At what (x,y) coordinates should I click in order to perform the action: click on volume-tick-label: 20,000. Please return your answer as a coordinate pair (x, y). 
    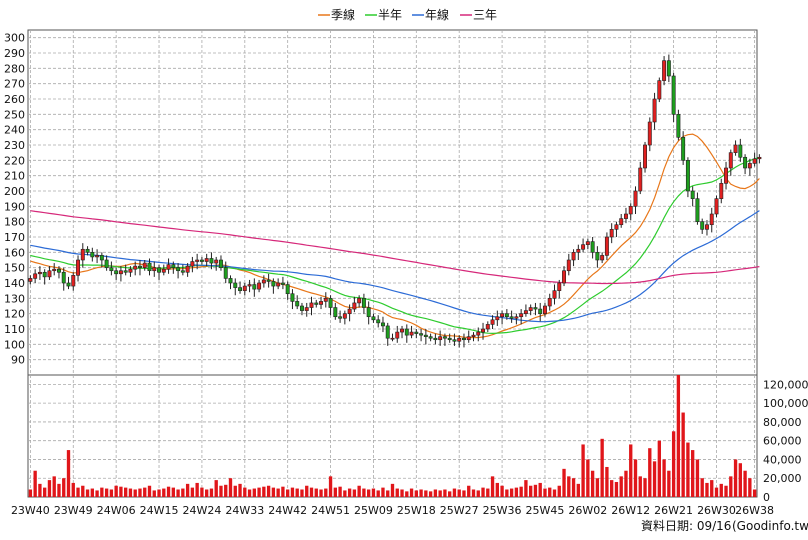
    Looking at the image, I should click on (782, 478).